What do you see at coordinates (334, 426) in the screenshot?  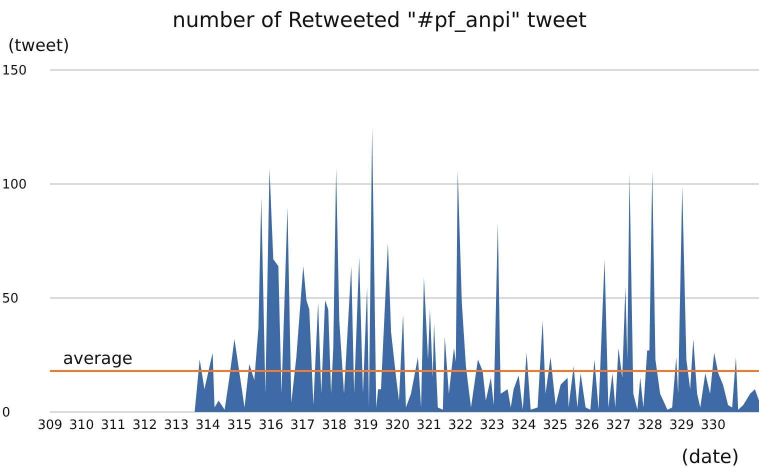 I see `x-tick-label: 318` at bounding box center [334, 426].